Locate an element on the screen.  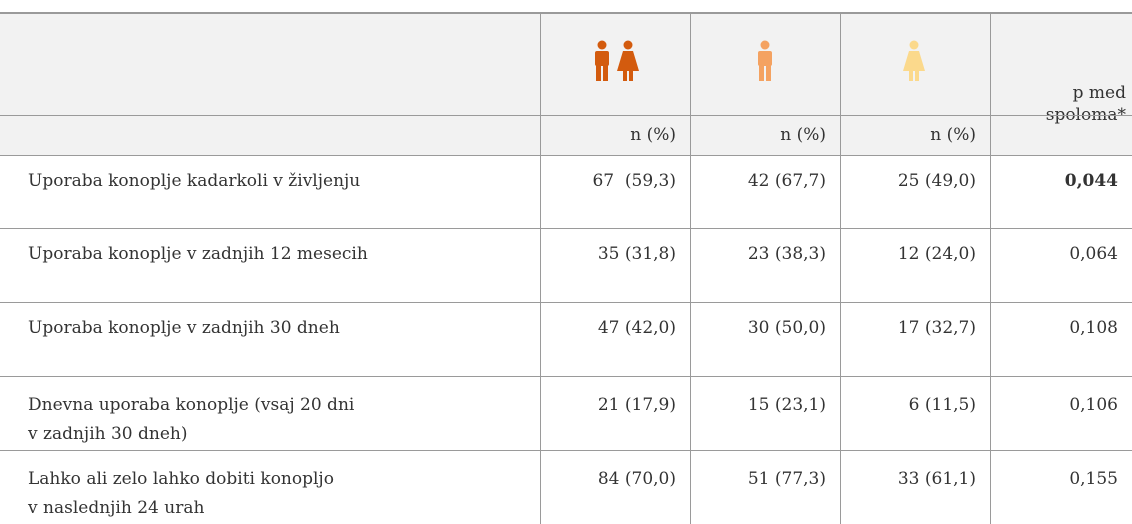
row-label: Lahko ali zelo lahko dobiti konopljo is located at coordinates (181, 479).